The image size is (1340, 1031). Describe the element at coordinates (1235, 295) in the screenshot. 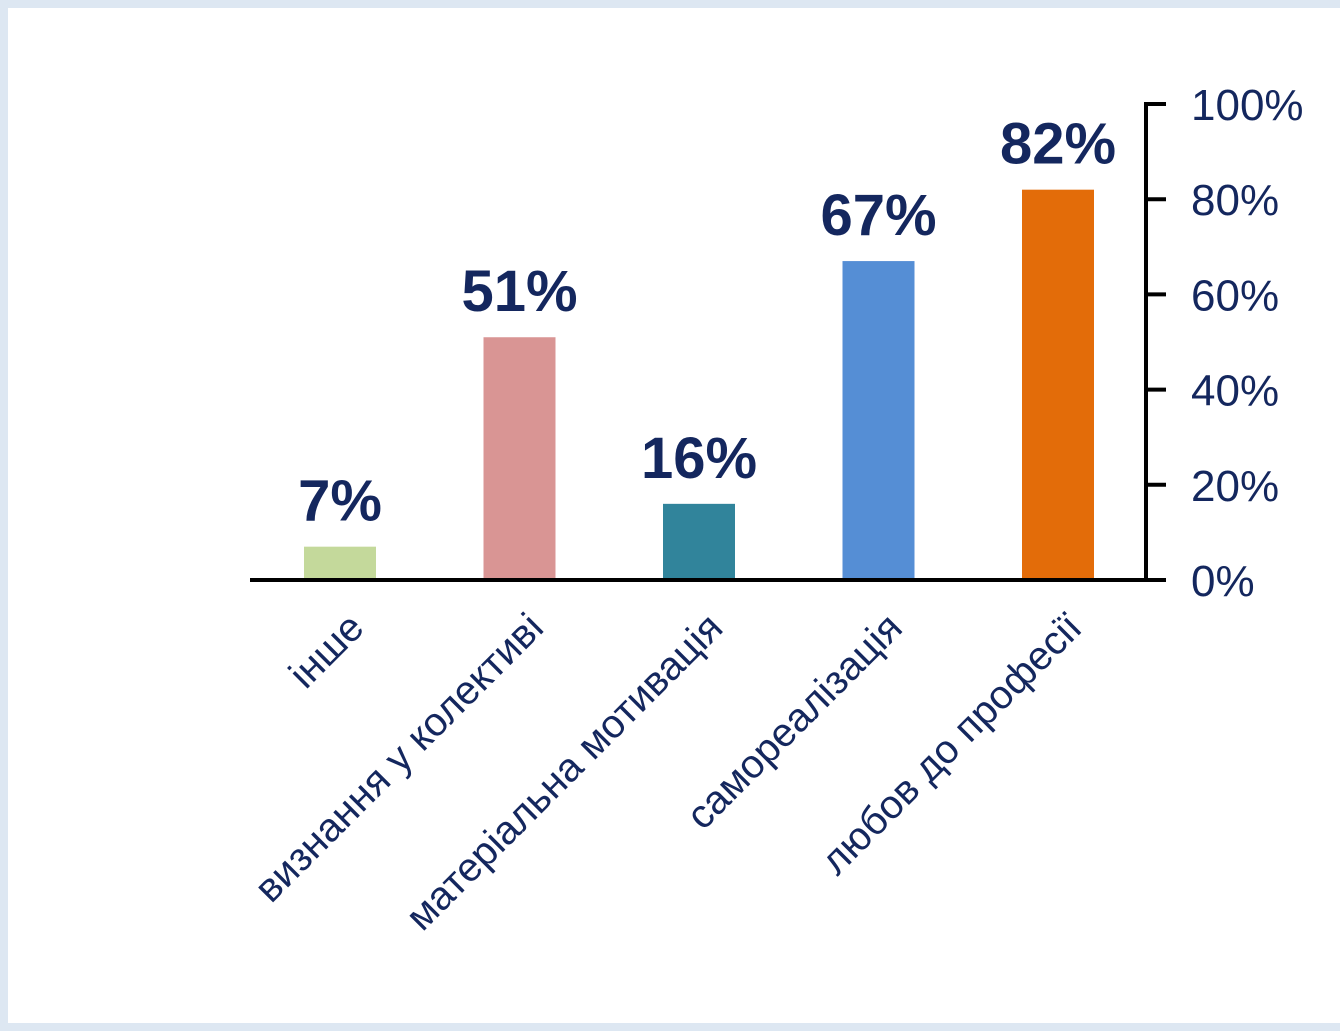

I see `y-tick-label-60: 60%` at that location.